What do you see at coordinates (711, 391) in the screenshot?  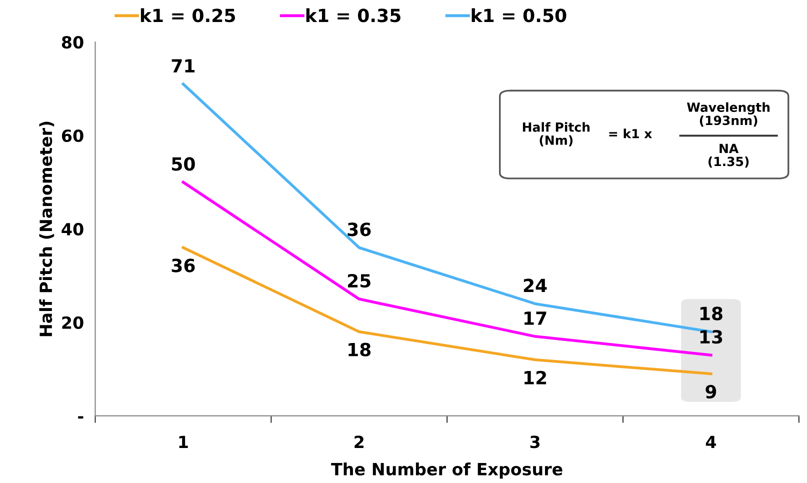 I see `data-label: 9` at bounding box center [711, 391].